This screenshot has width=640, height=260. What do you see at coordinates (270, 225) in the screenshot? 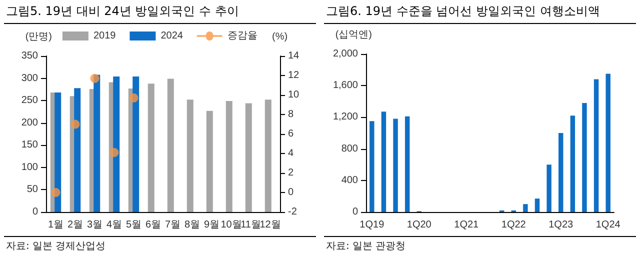
I see `x-tick-label: 12월` at bounding box center [270, 225].